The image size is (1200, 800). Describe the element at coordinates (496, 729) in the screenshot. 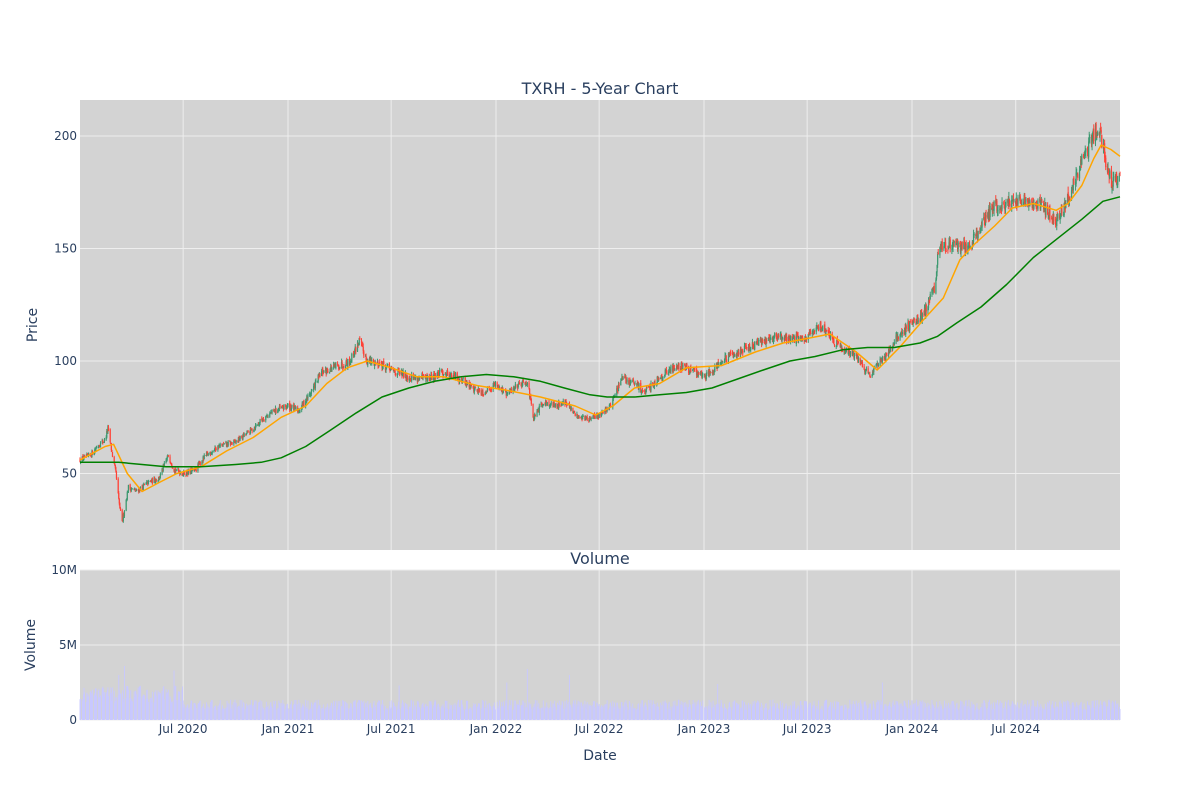

I see `x-tick-label: Jan 2022` at that location.